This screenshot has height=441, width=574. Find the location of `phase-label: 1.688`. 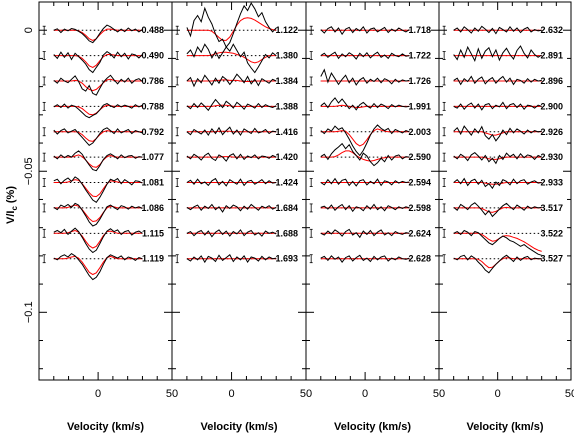

phase-label: 1.688 is located at coordinates (286, 233).